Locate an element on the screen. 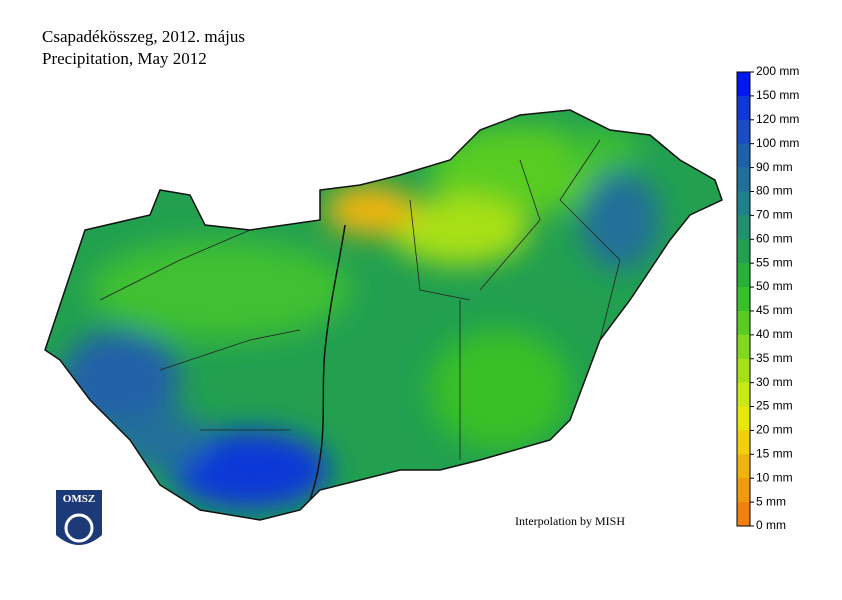 This screenshot has width=842, height=600. legend-frame is located at coordinates (743, 299).